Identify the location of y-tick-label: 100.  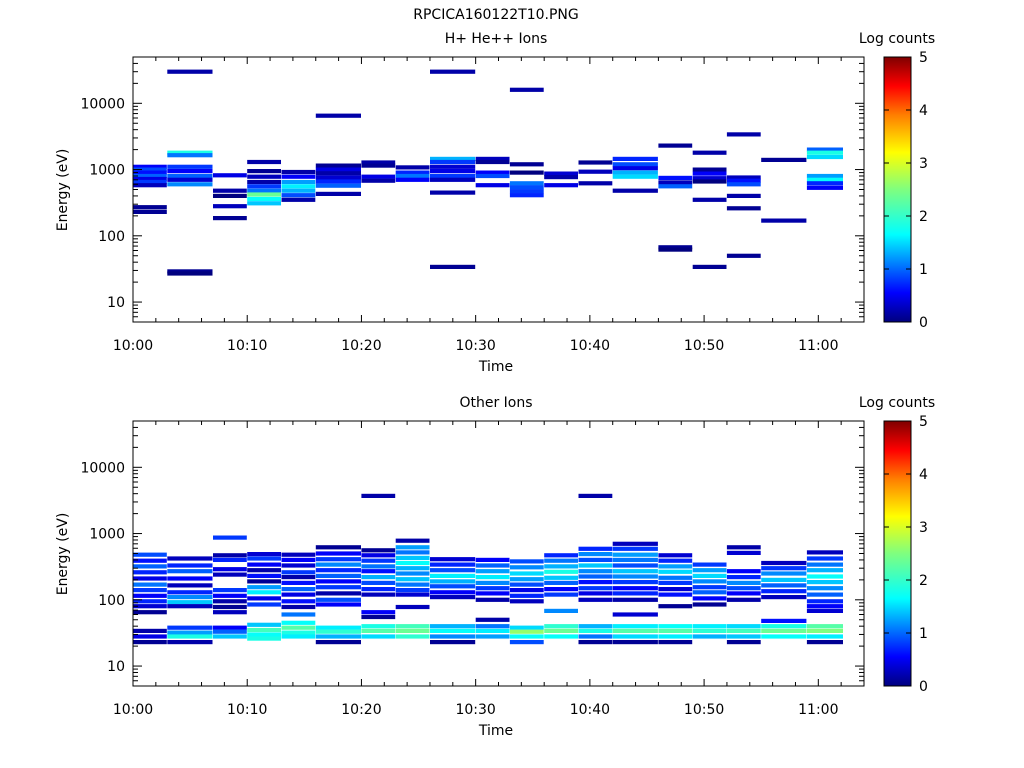
(111, 237).